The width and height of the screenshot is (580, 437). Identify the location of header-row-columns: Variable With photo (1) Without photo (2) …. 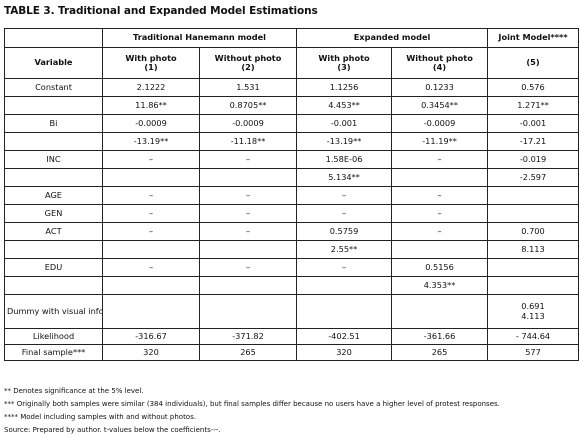
(292, 63).